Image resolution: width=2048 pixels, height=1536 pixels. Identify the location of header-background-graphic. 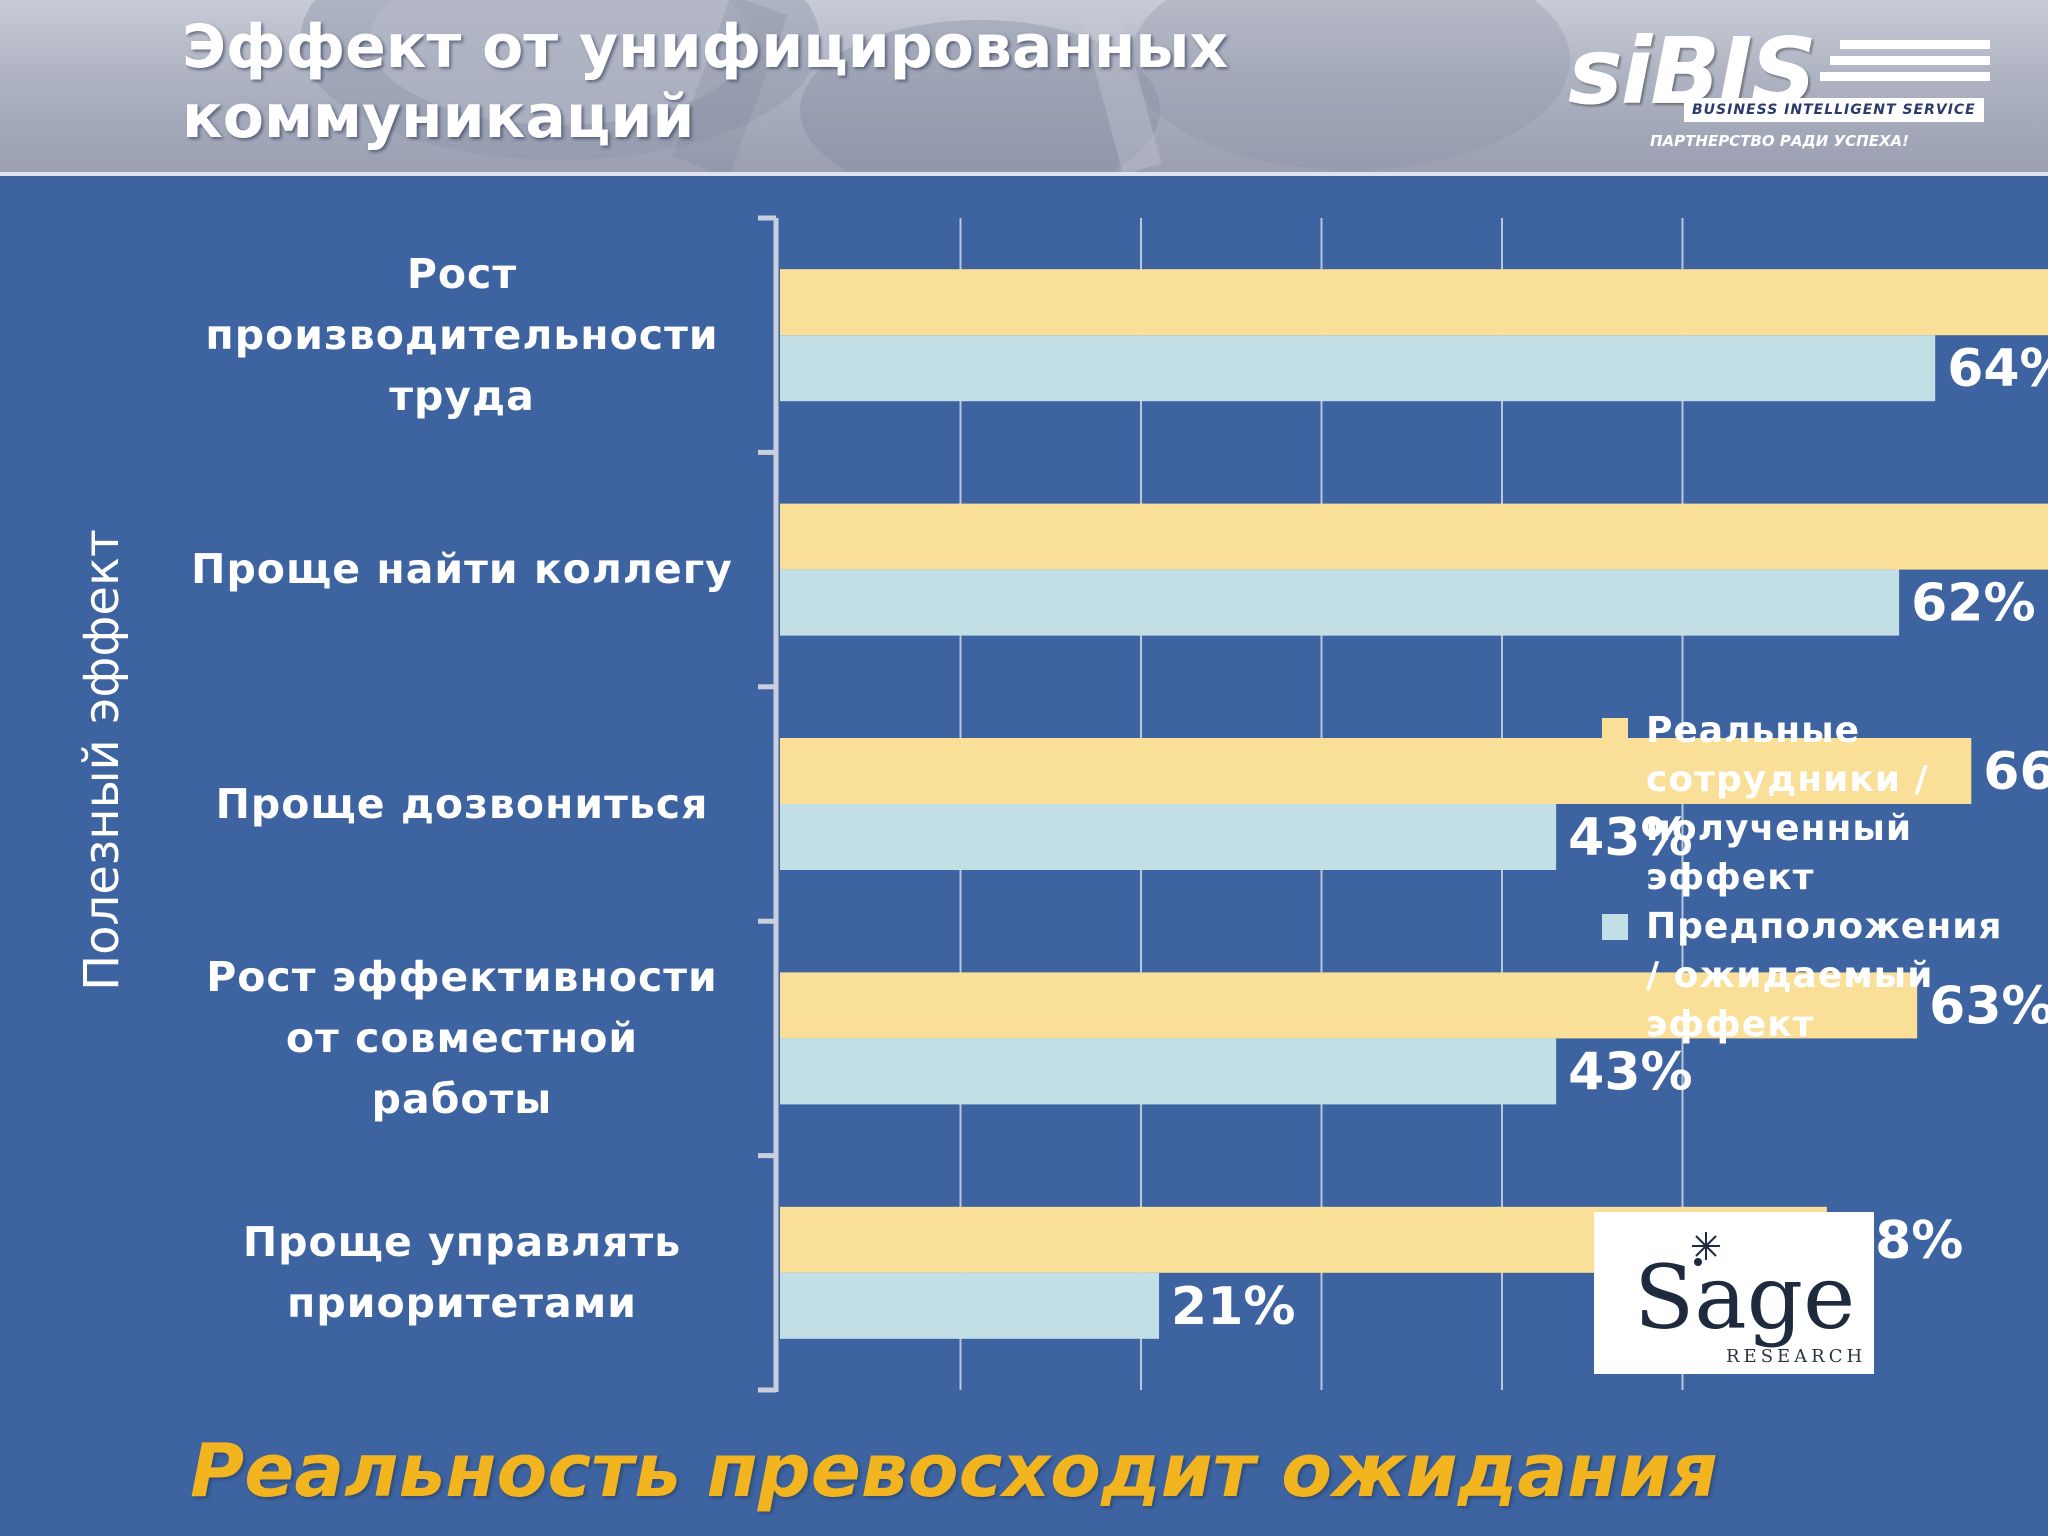
(935, 86).